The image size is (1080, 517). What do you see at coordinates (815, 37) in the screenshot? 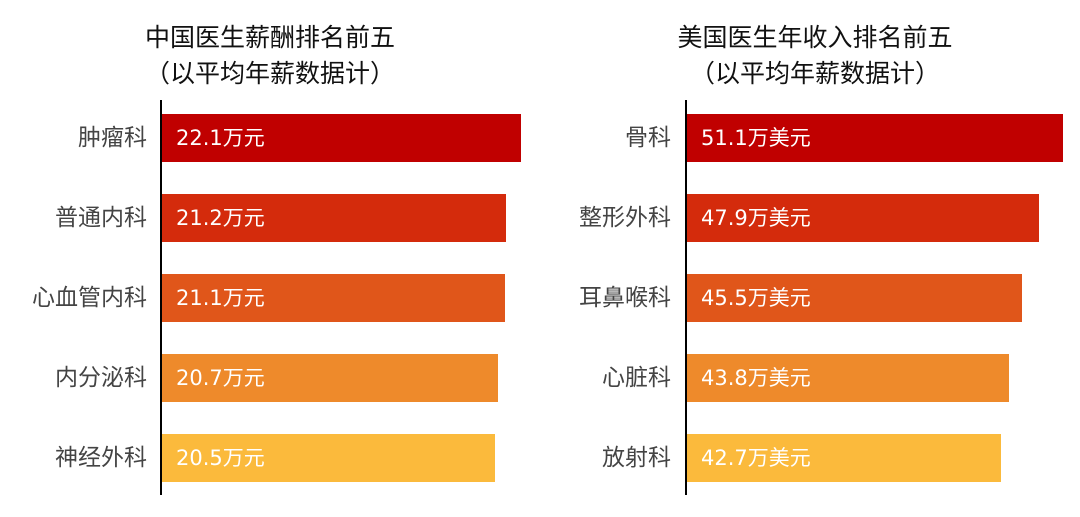
I see `chart-title: 美国医生年收入排名前五` at bounding box center [815, 37].